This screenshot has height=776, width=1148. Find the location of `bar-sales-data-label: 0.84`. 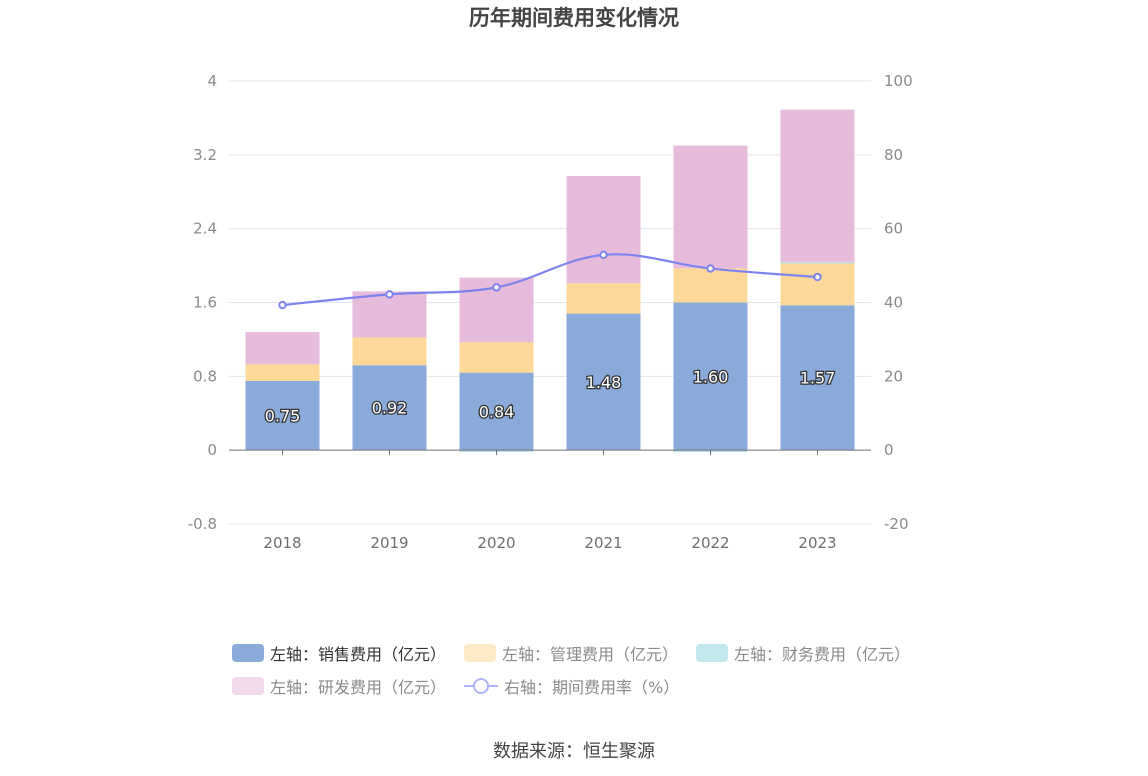

bar-sales-data-label: 0.84 is located at coordinates (497, 411).